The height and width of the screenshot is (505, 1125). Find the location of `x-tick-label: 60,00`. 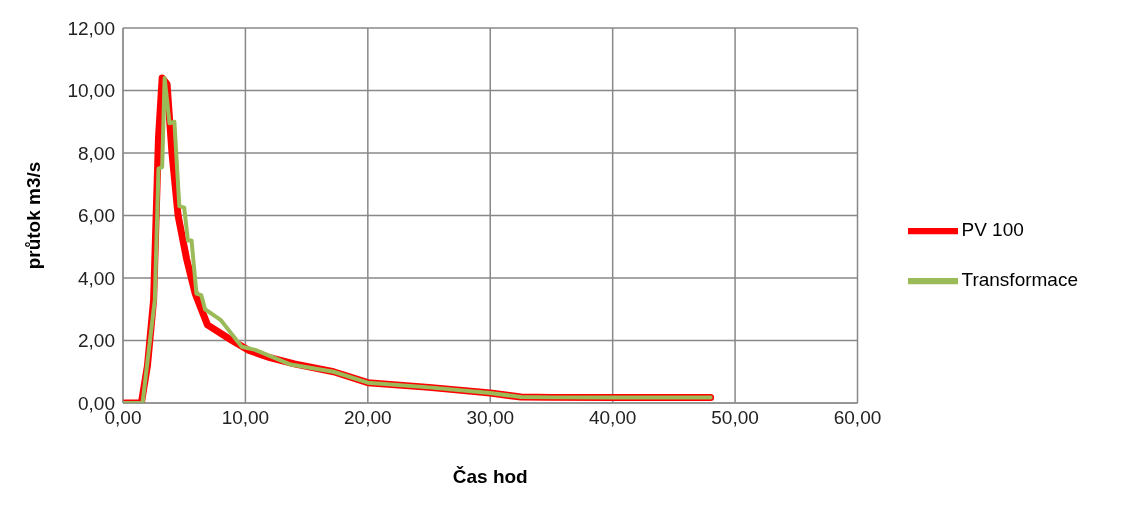

x-tick-label: 60,00 is located at coordinates (857, 418).